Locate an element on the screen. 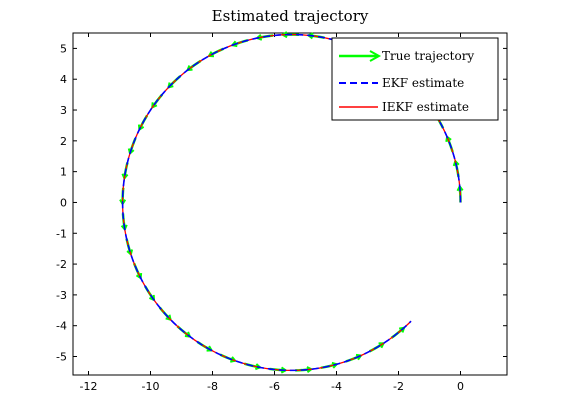 The width and height of the screenshot is (561, 420). legend: True trajectory EKF estimate IEKF estimate is located at coordinates (415, 79).